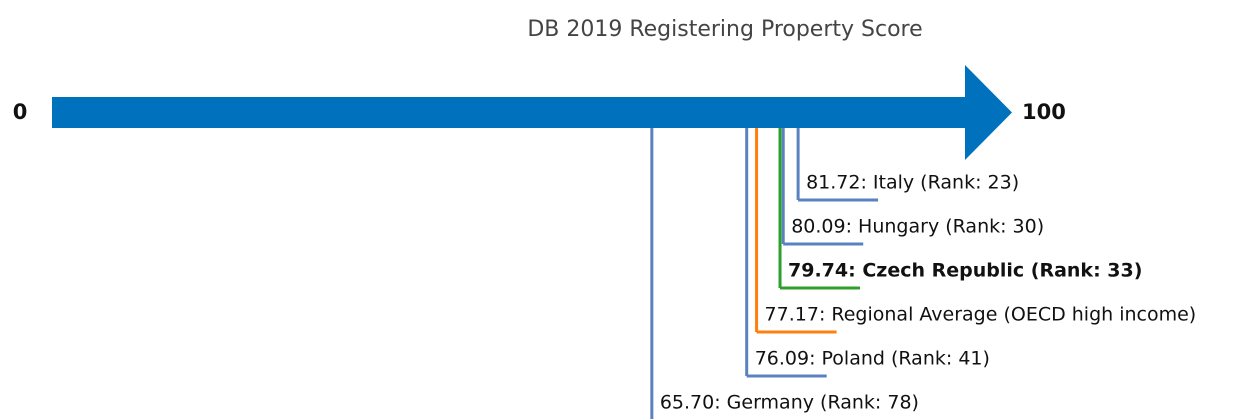  I want to click on data-label: 80.09: Hungary (Rank: 30), so click(917, 227).